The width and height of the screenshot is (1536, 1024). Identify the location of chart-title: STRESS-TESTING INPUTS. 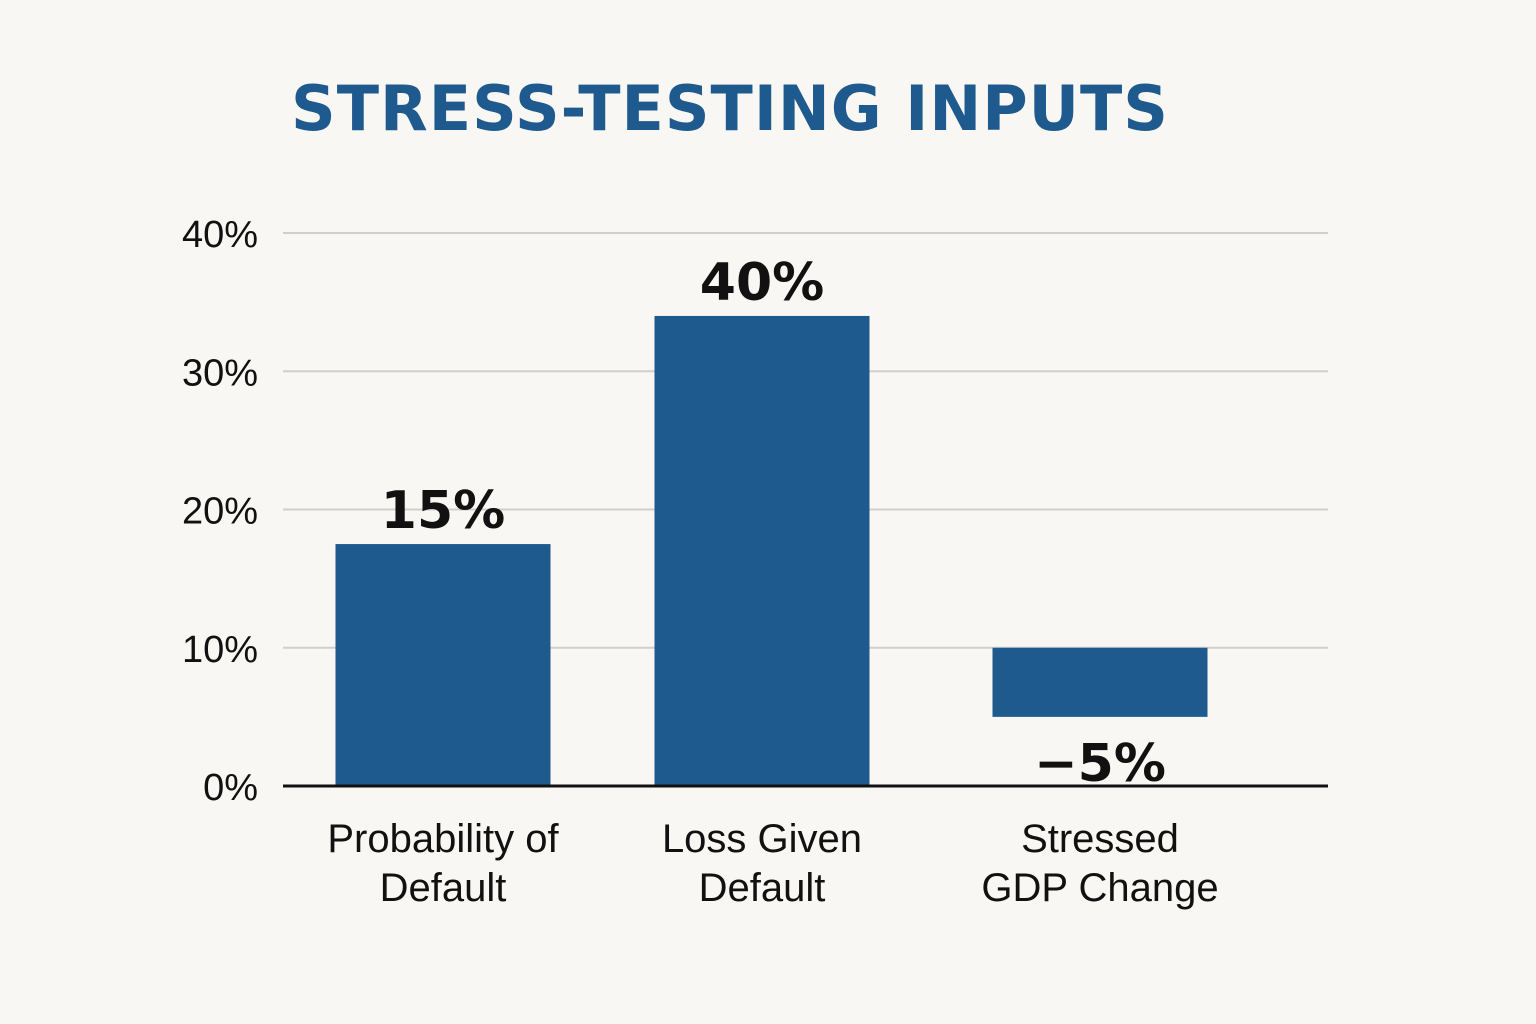
(730, 108).